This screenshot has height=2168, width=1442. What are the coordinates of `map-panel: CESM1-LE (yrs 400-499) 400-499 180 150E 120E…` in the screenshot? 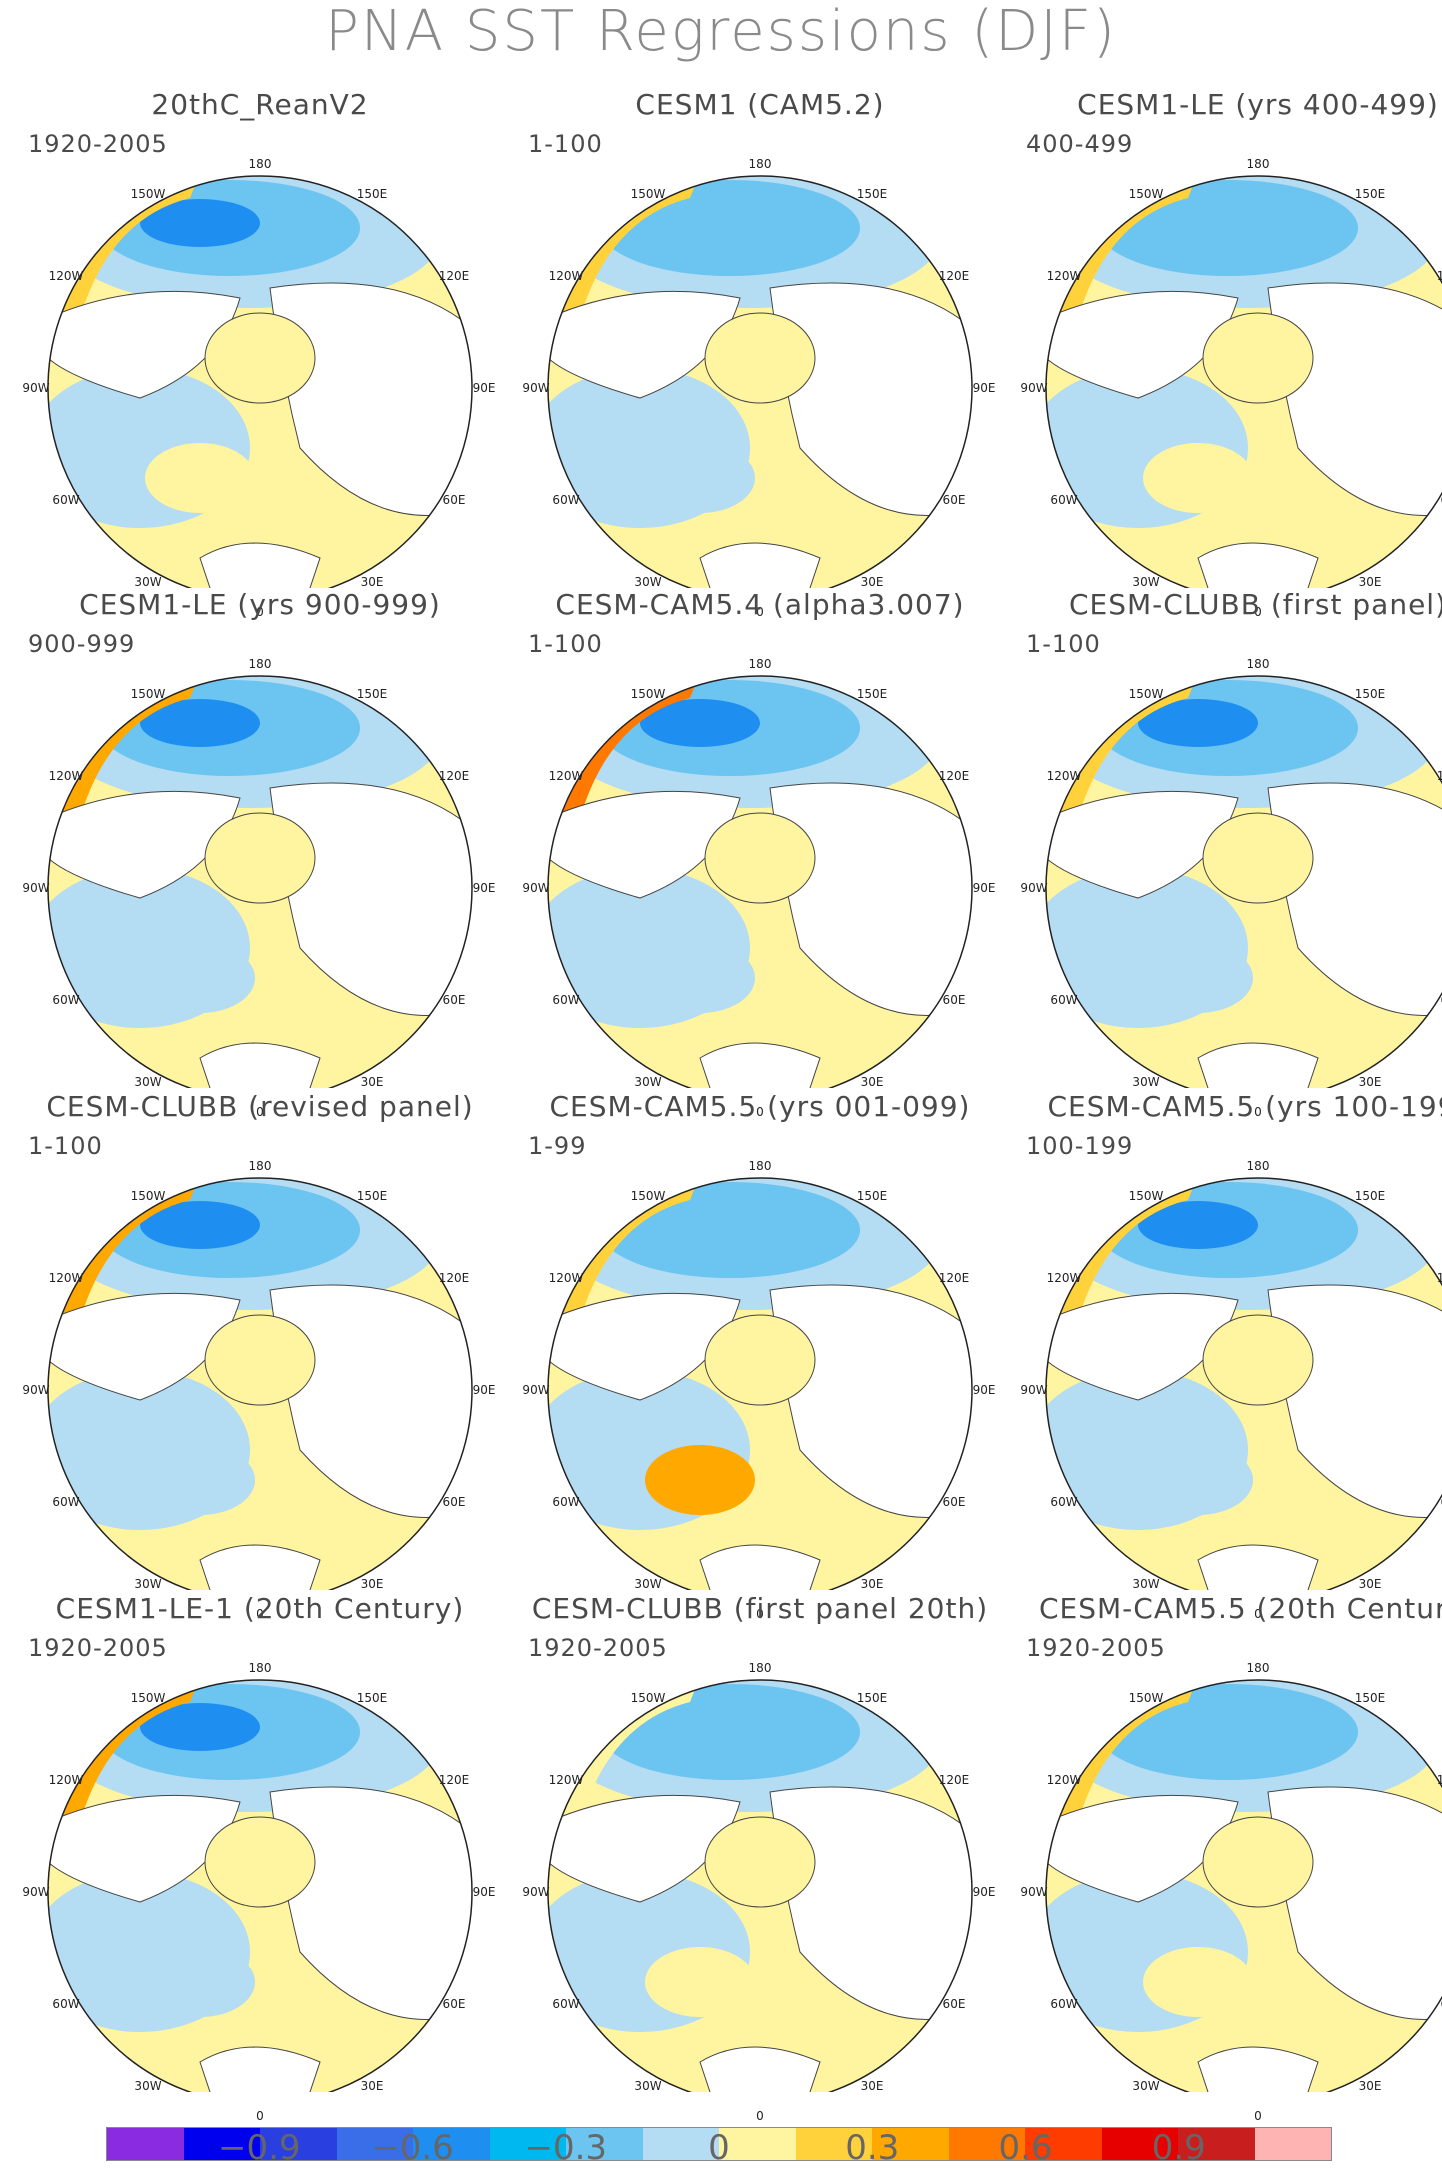 It's located at (1230, 353).